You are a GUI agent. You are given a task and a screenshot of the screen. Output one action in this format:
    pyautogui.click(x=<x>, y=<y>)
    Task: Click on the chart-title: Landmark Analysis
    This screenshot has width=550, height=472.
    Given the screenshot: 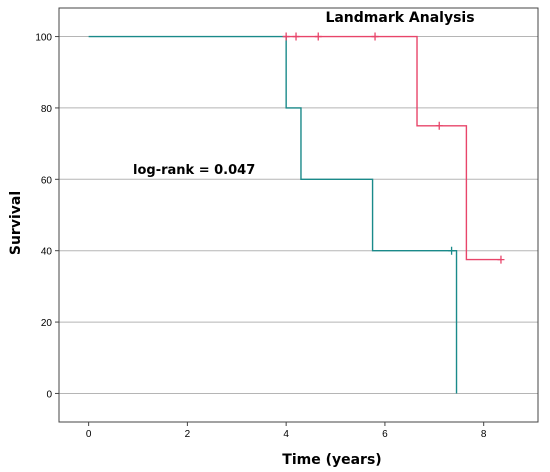 What is the action you would take?
    pyautogui.click(x=399, y=18)
    